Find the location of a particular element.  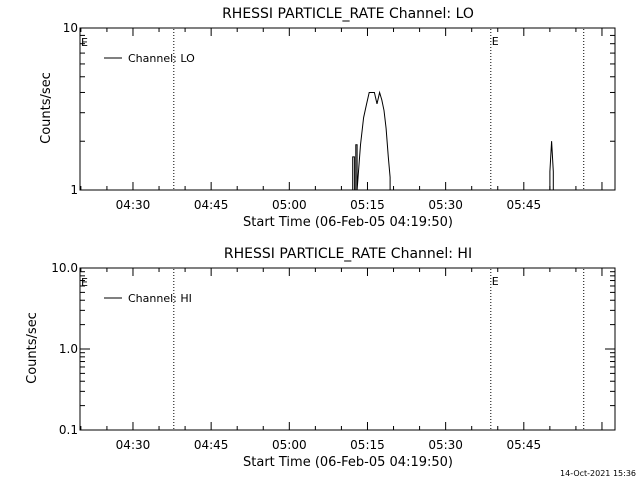

chart-title: RHESSI PARTICLE_RATE Channel: HI is located at coordinates (348, 254).